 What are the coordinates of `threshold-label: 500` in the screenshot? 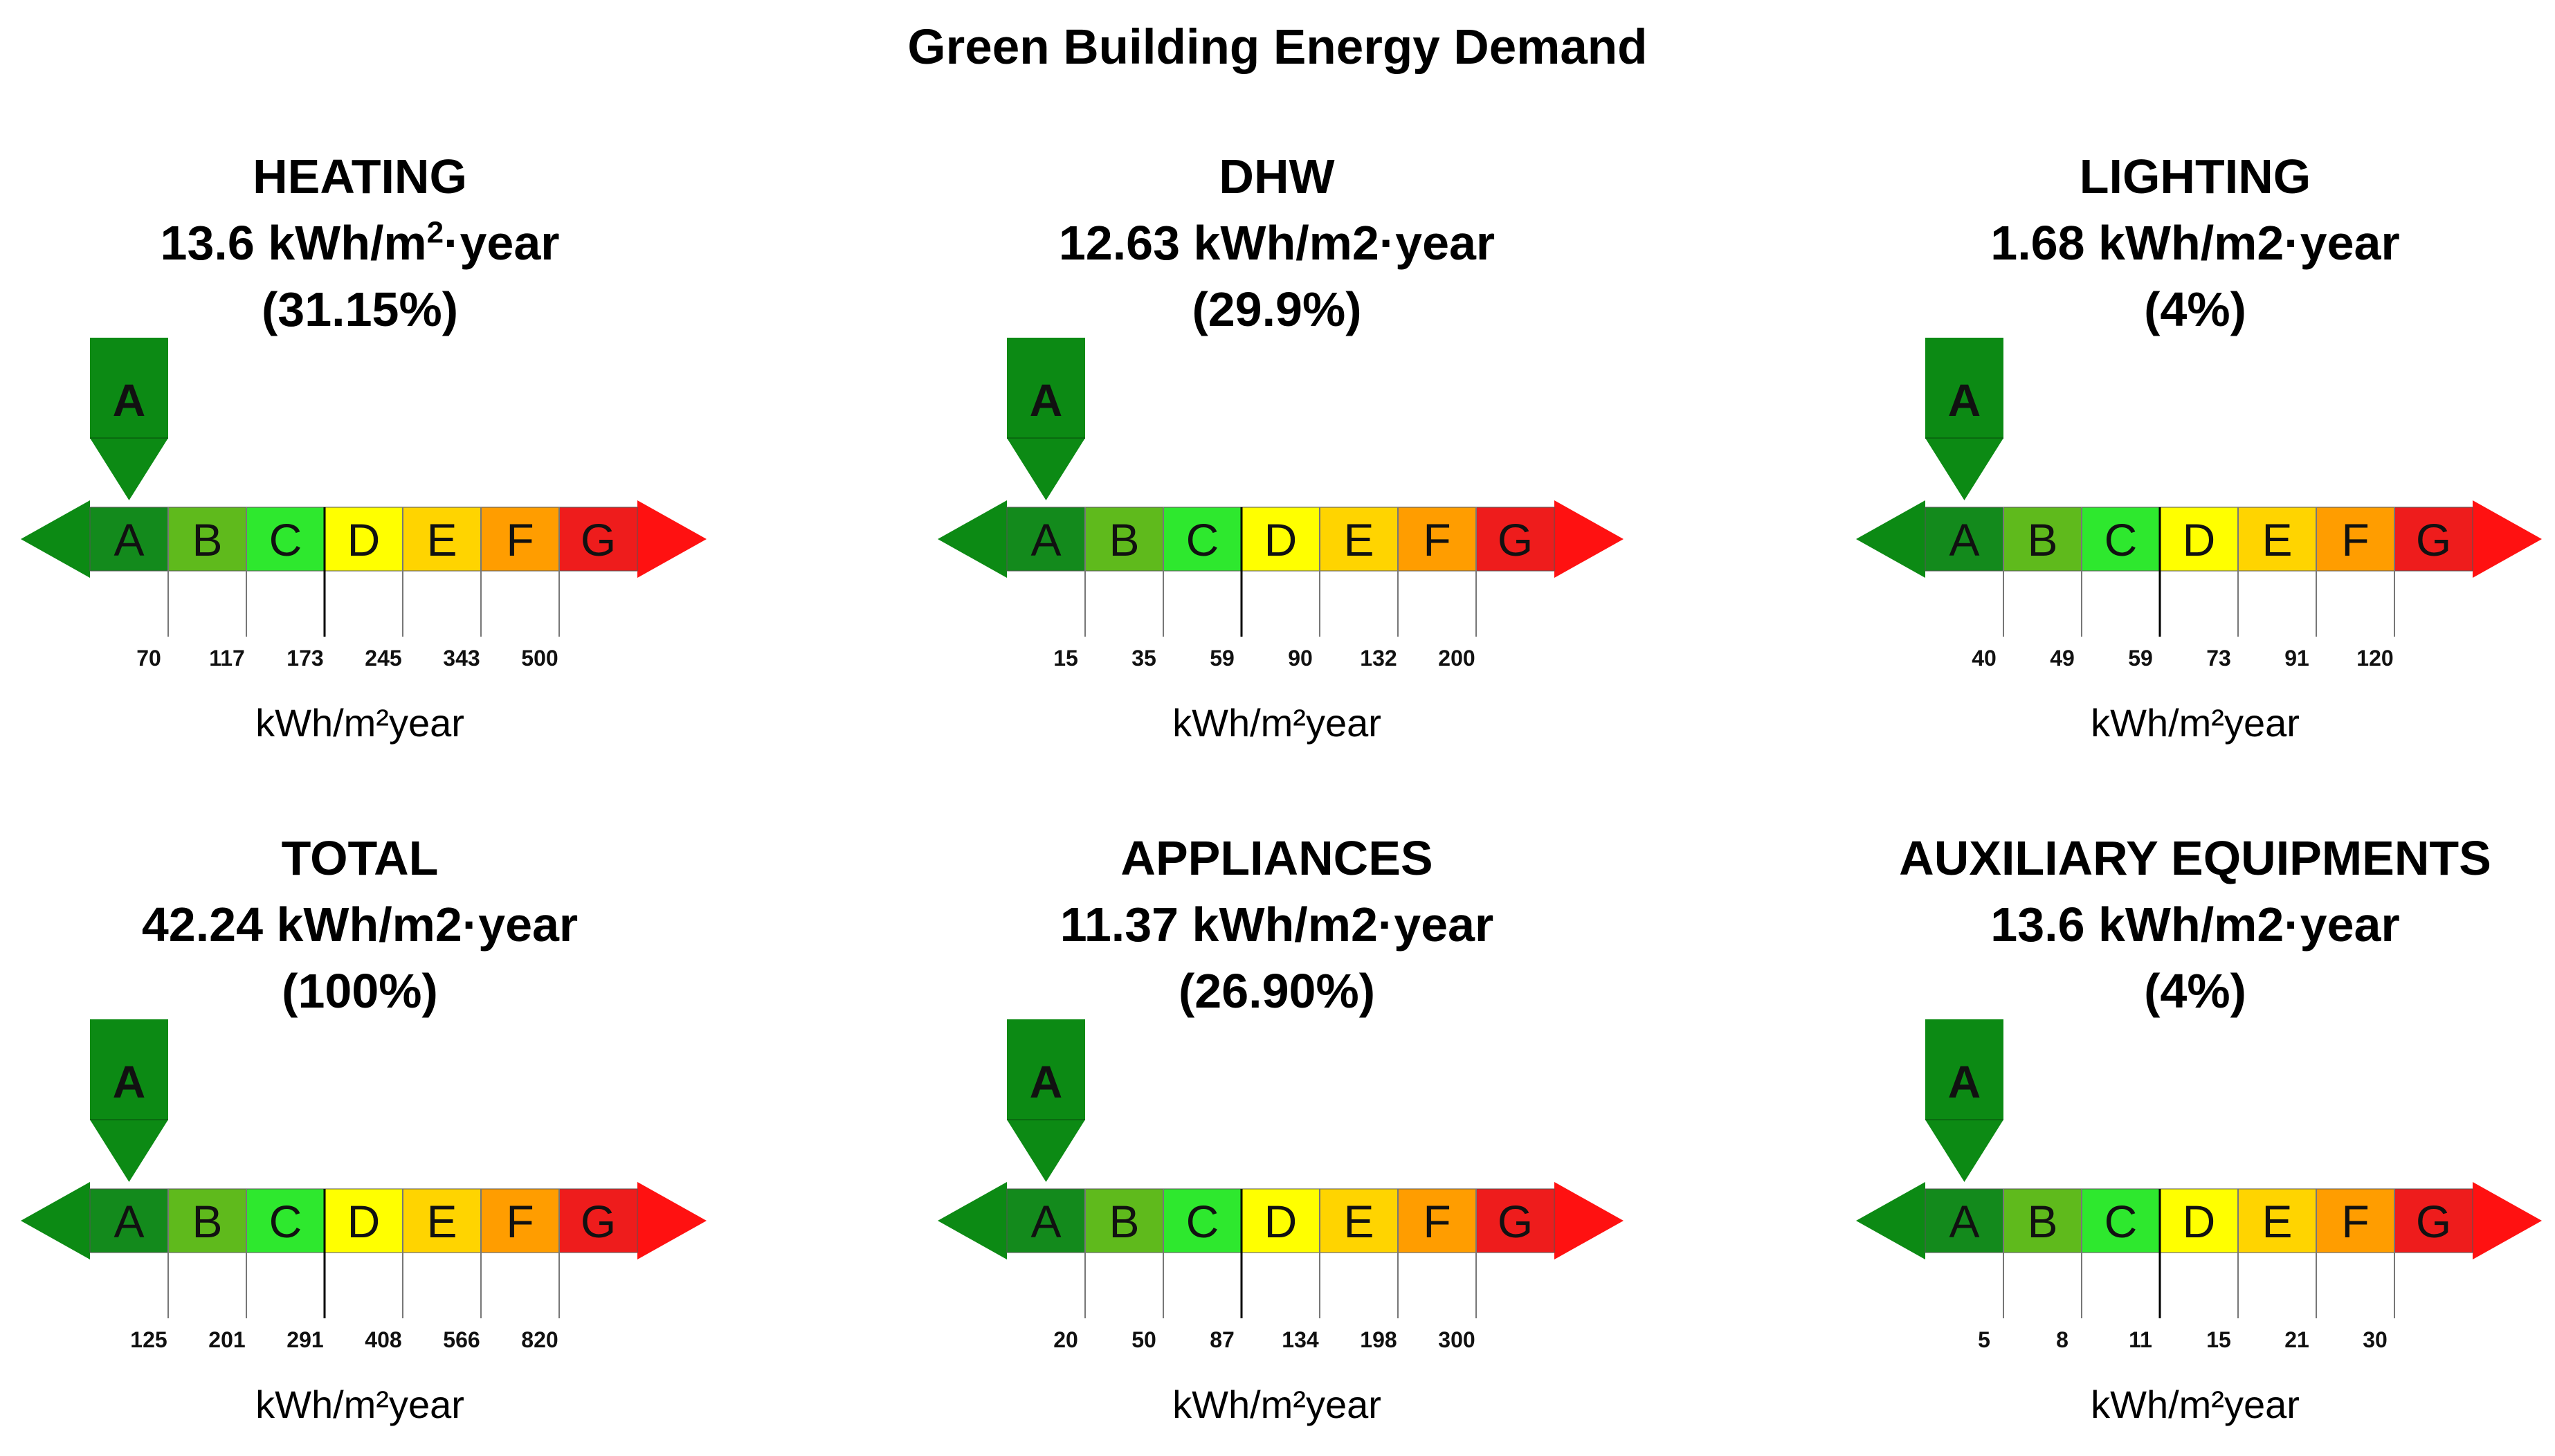 It's located at (539, 658).